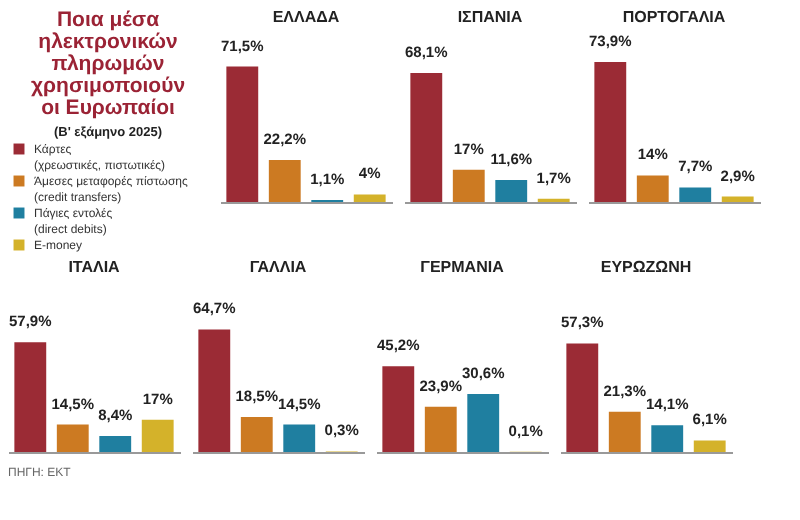 This screenshot has width=800, height=520. I want to click on chart-title: ΕΥΡΩΖΩΝΗ, so click(646, 267).